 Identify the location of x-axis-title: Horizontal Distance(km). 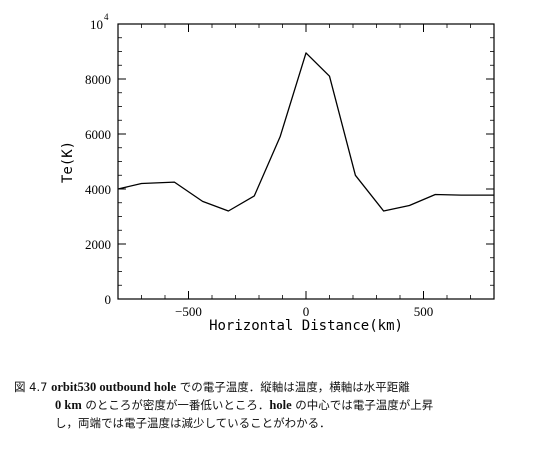
(306, 326).